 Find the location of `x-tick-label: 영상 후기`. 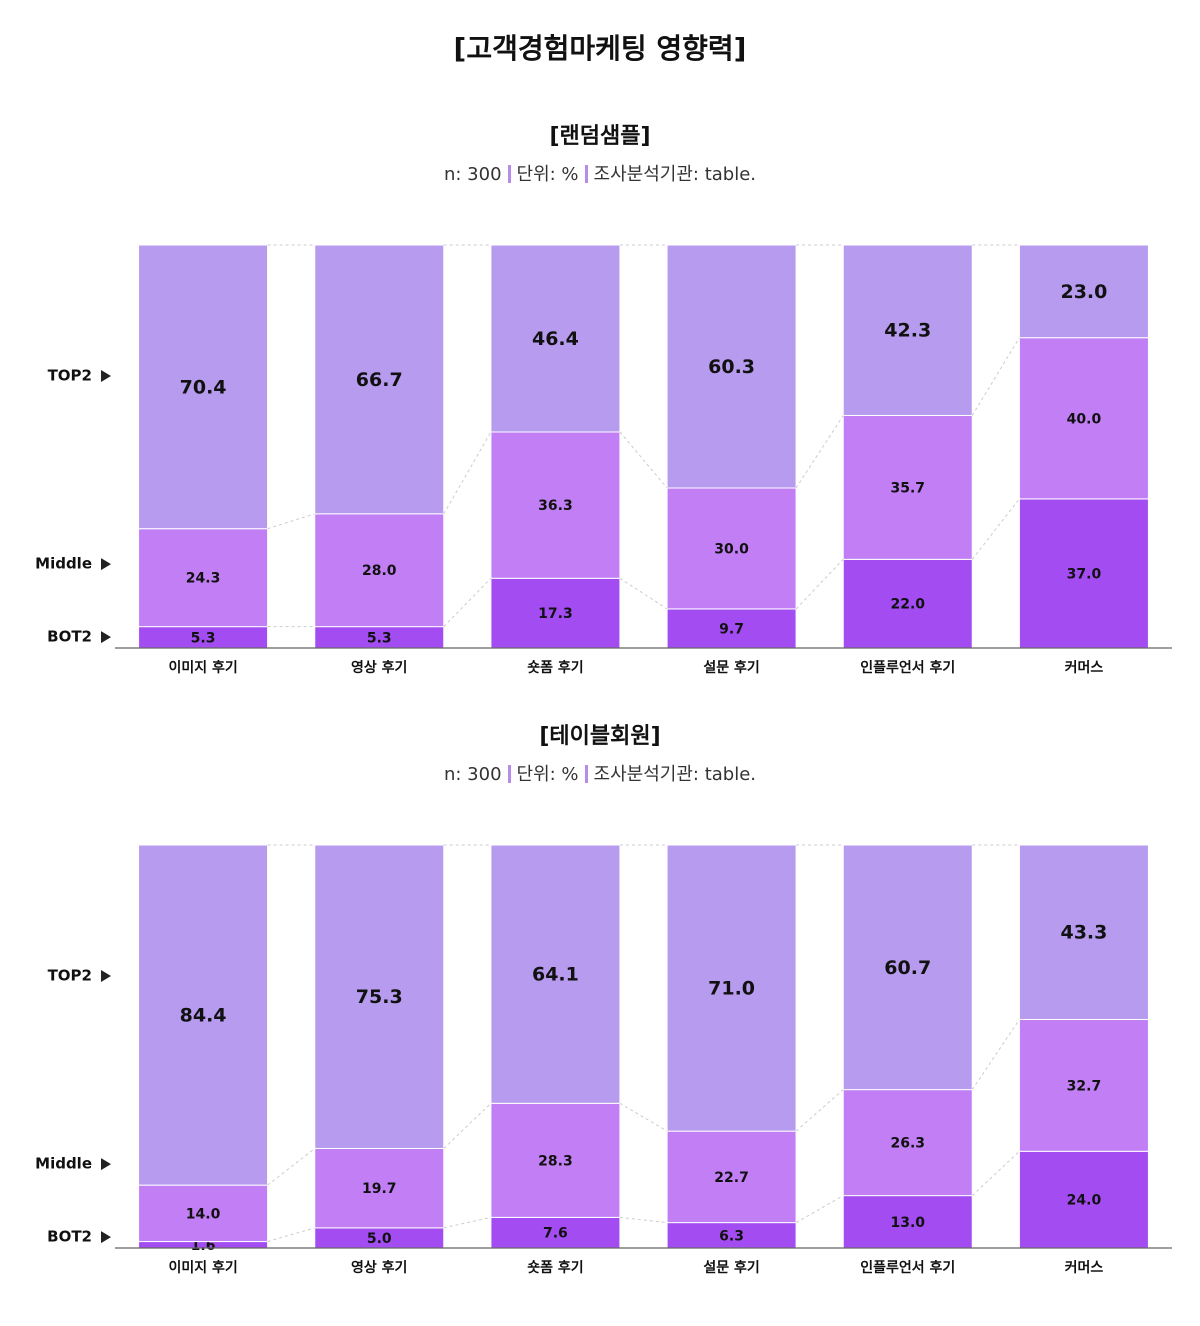

x-tick-label: 영상 후기 is located at coordinates (379, 1268).